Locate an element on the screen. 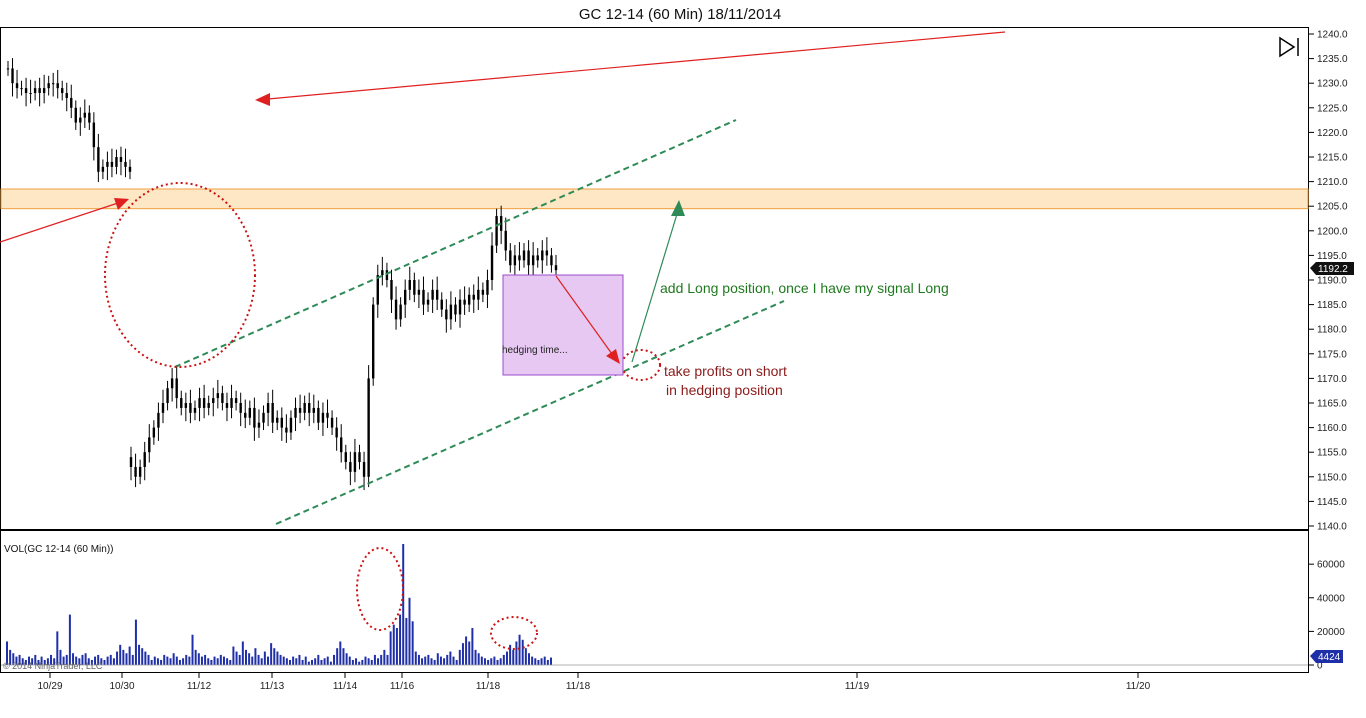  price-tick-label: 1240.0 is located at coordinates (1332, 35).